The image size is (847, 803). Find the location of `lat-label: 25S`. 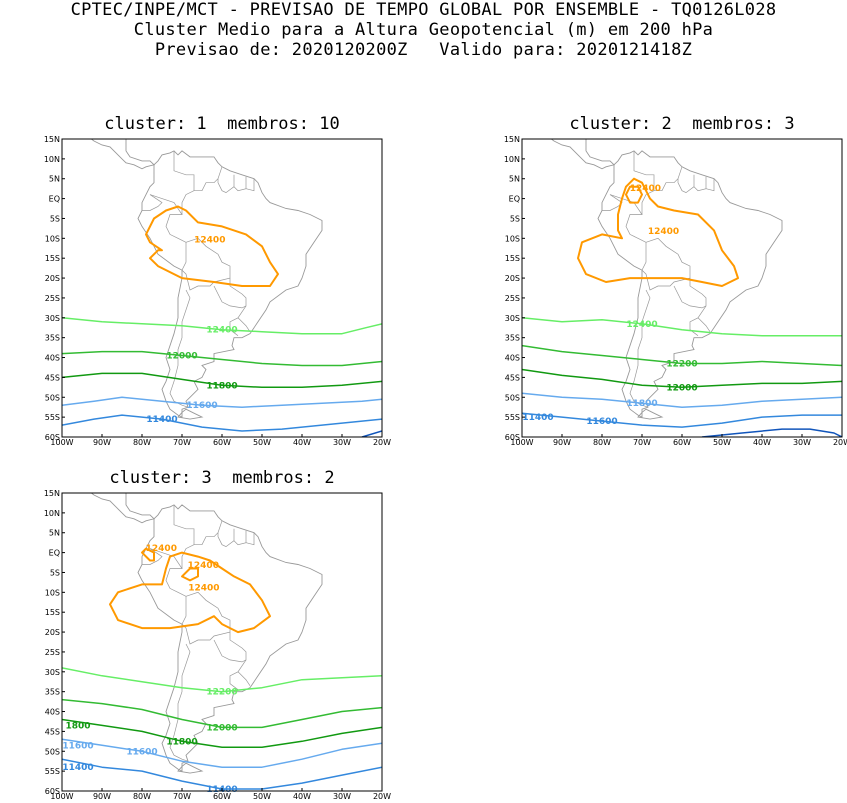

lat-label: 25S is located at coordinates (52, 652).